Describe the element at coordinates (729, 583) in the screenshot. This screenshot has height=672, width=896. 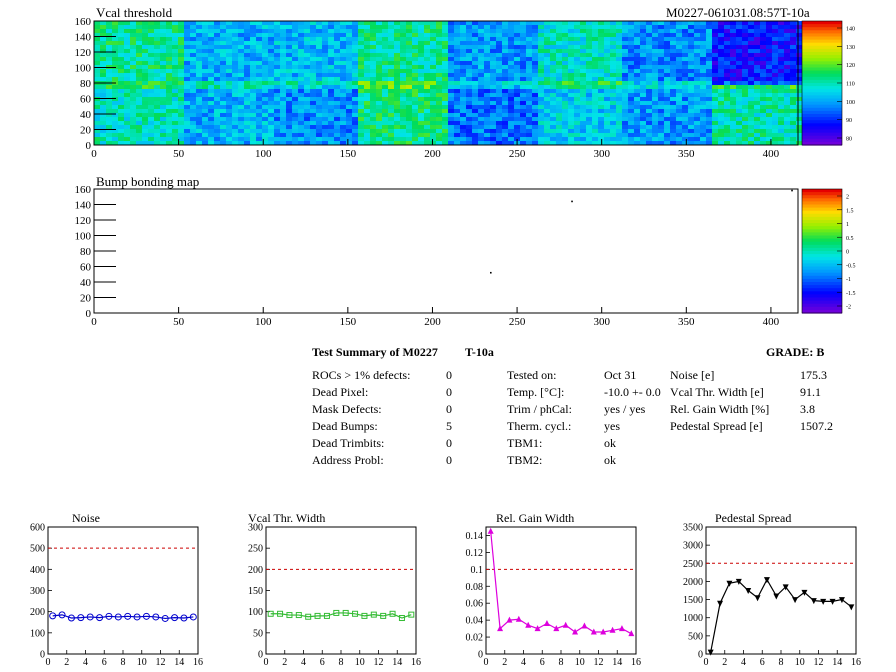
I see `data-point` at that location.